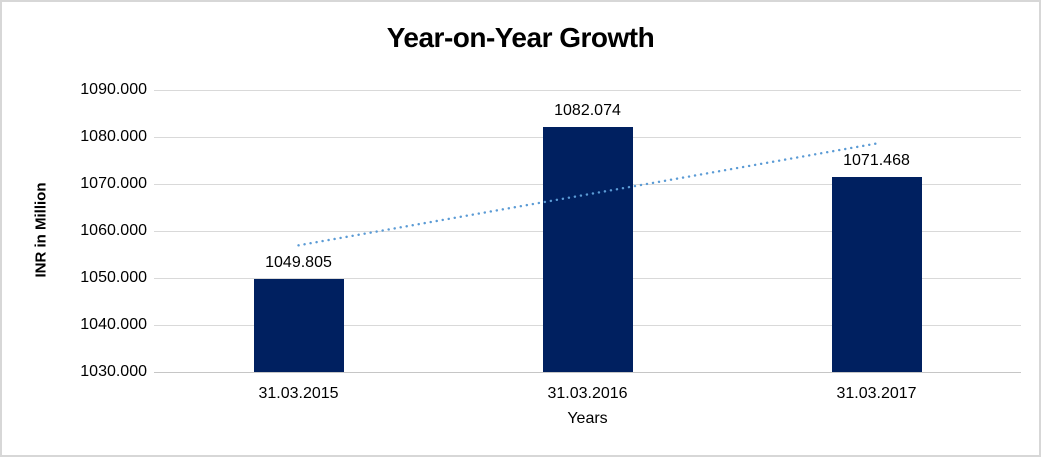 The height and width of the screenshot is (457, 1041). Describe the element at coordinates (520, 37) in the screenshot. I see `chart-title: Year-on-Year Growth` at that location.